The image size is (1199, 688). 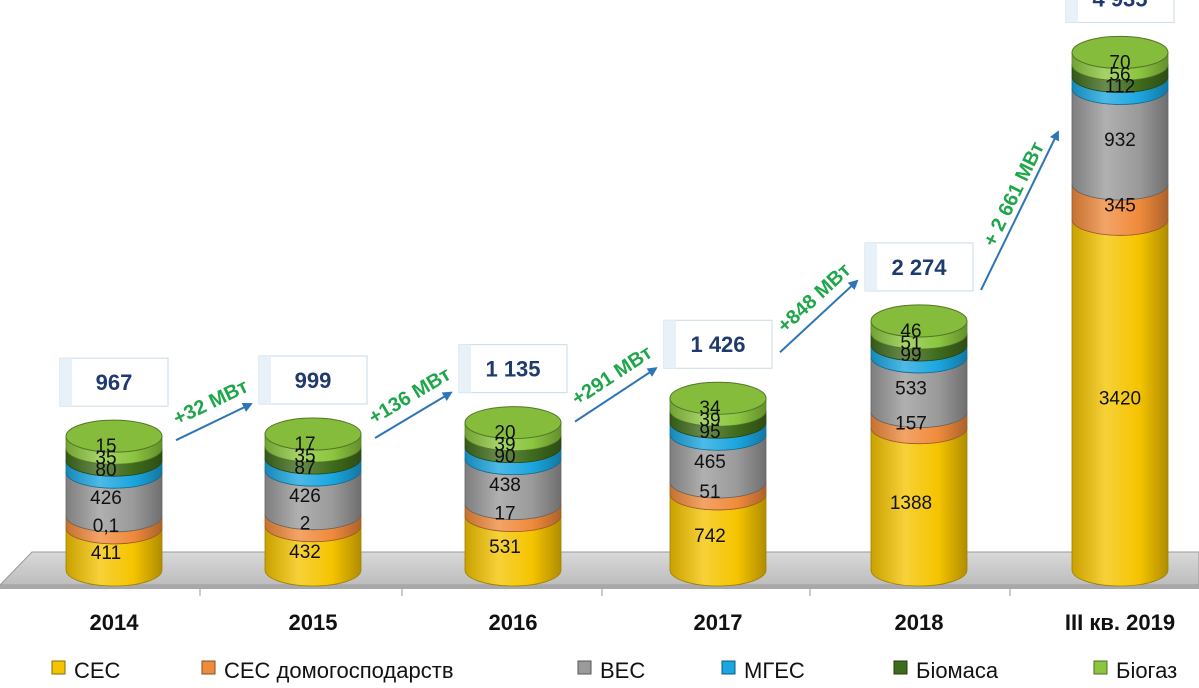 I want to click on x-axis-labels: 2014 2015 2016 2017 2018 III кв. 2019, so click(x=633, y=622).